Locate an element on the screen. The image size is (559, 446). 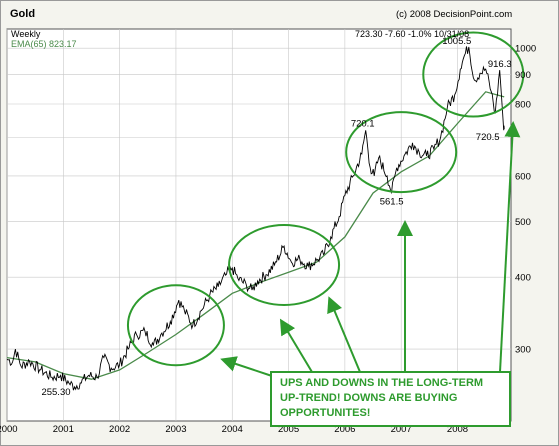
price-label: 1005.5 is located at coordinates (456, 41).